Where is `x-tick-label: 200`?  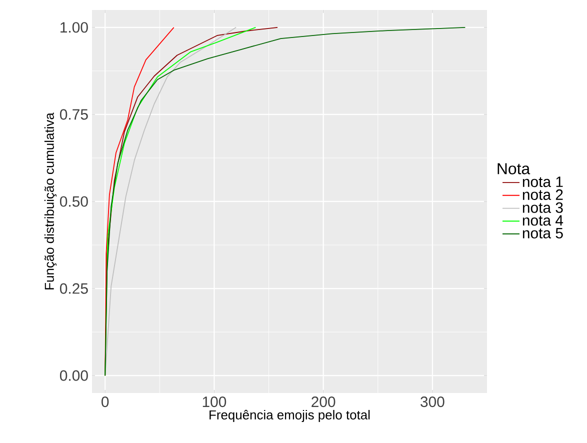
x-tick-label: 200 is located at coordinates (324, 402).